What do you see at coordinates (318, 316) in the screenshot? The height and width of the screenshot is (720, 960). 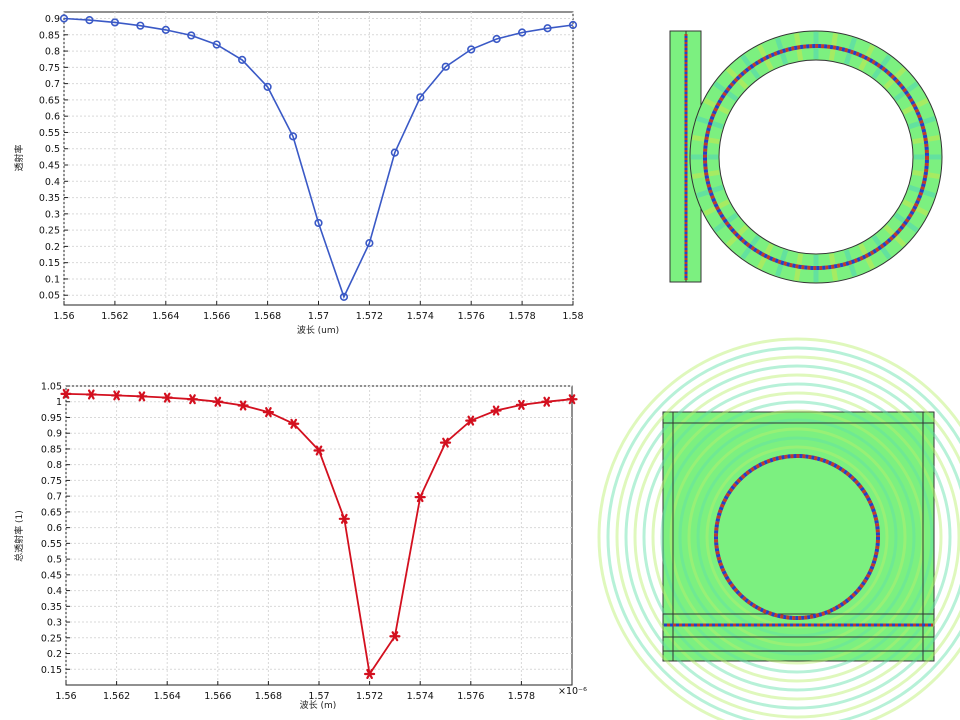 I see `x-tick-label: 1.57` at bounding box center [318, 316].